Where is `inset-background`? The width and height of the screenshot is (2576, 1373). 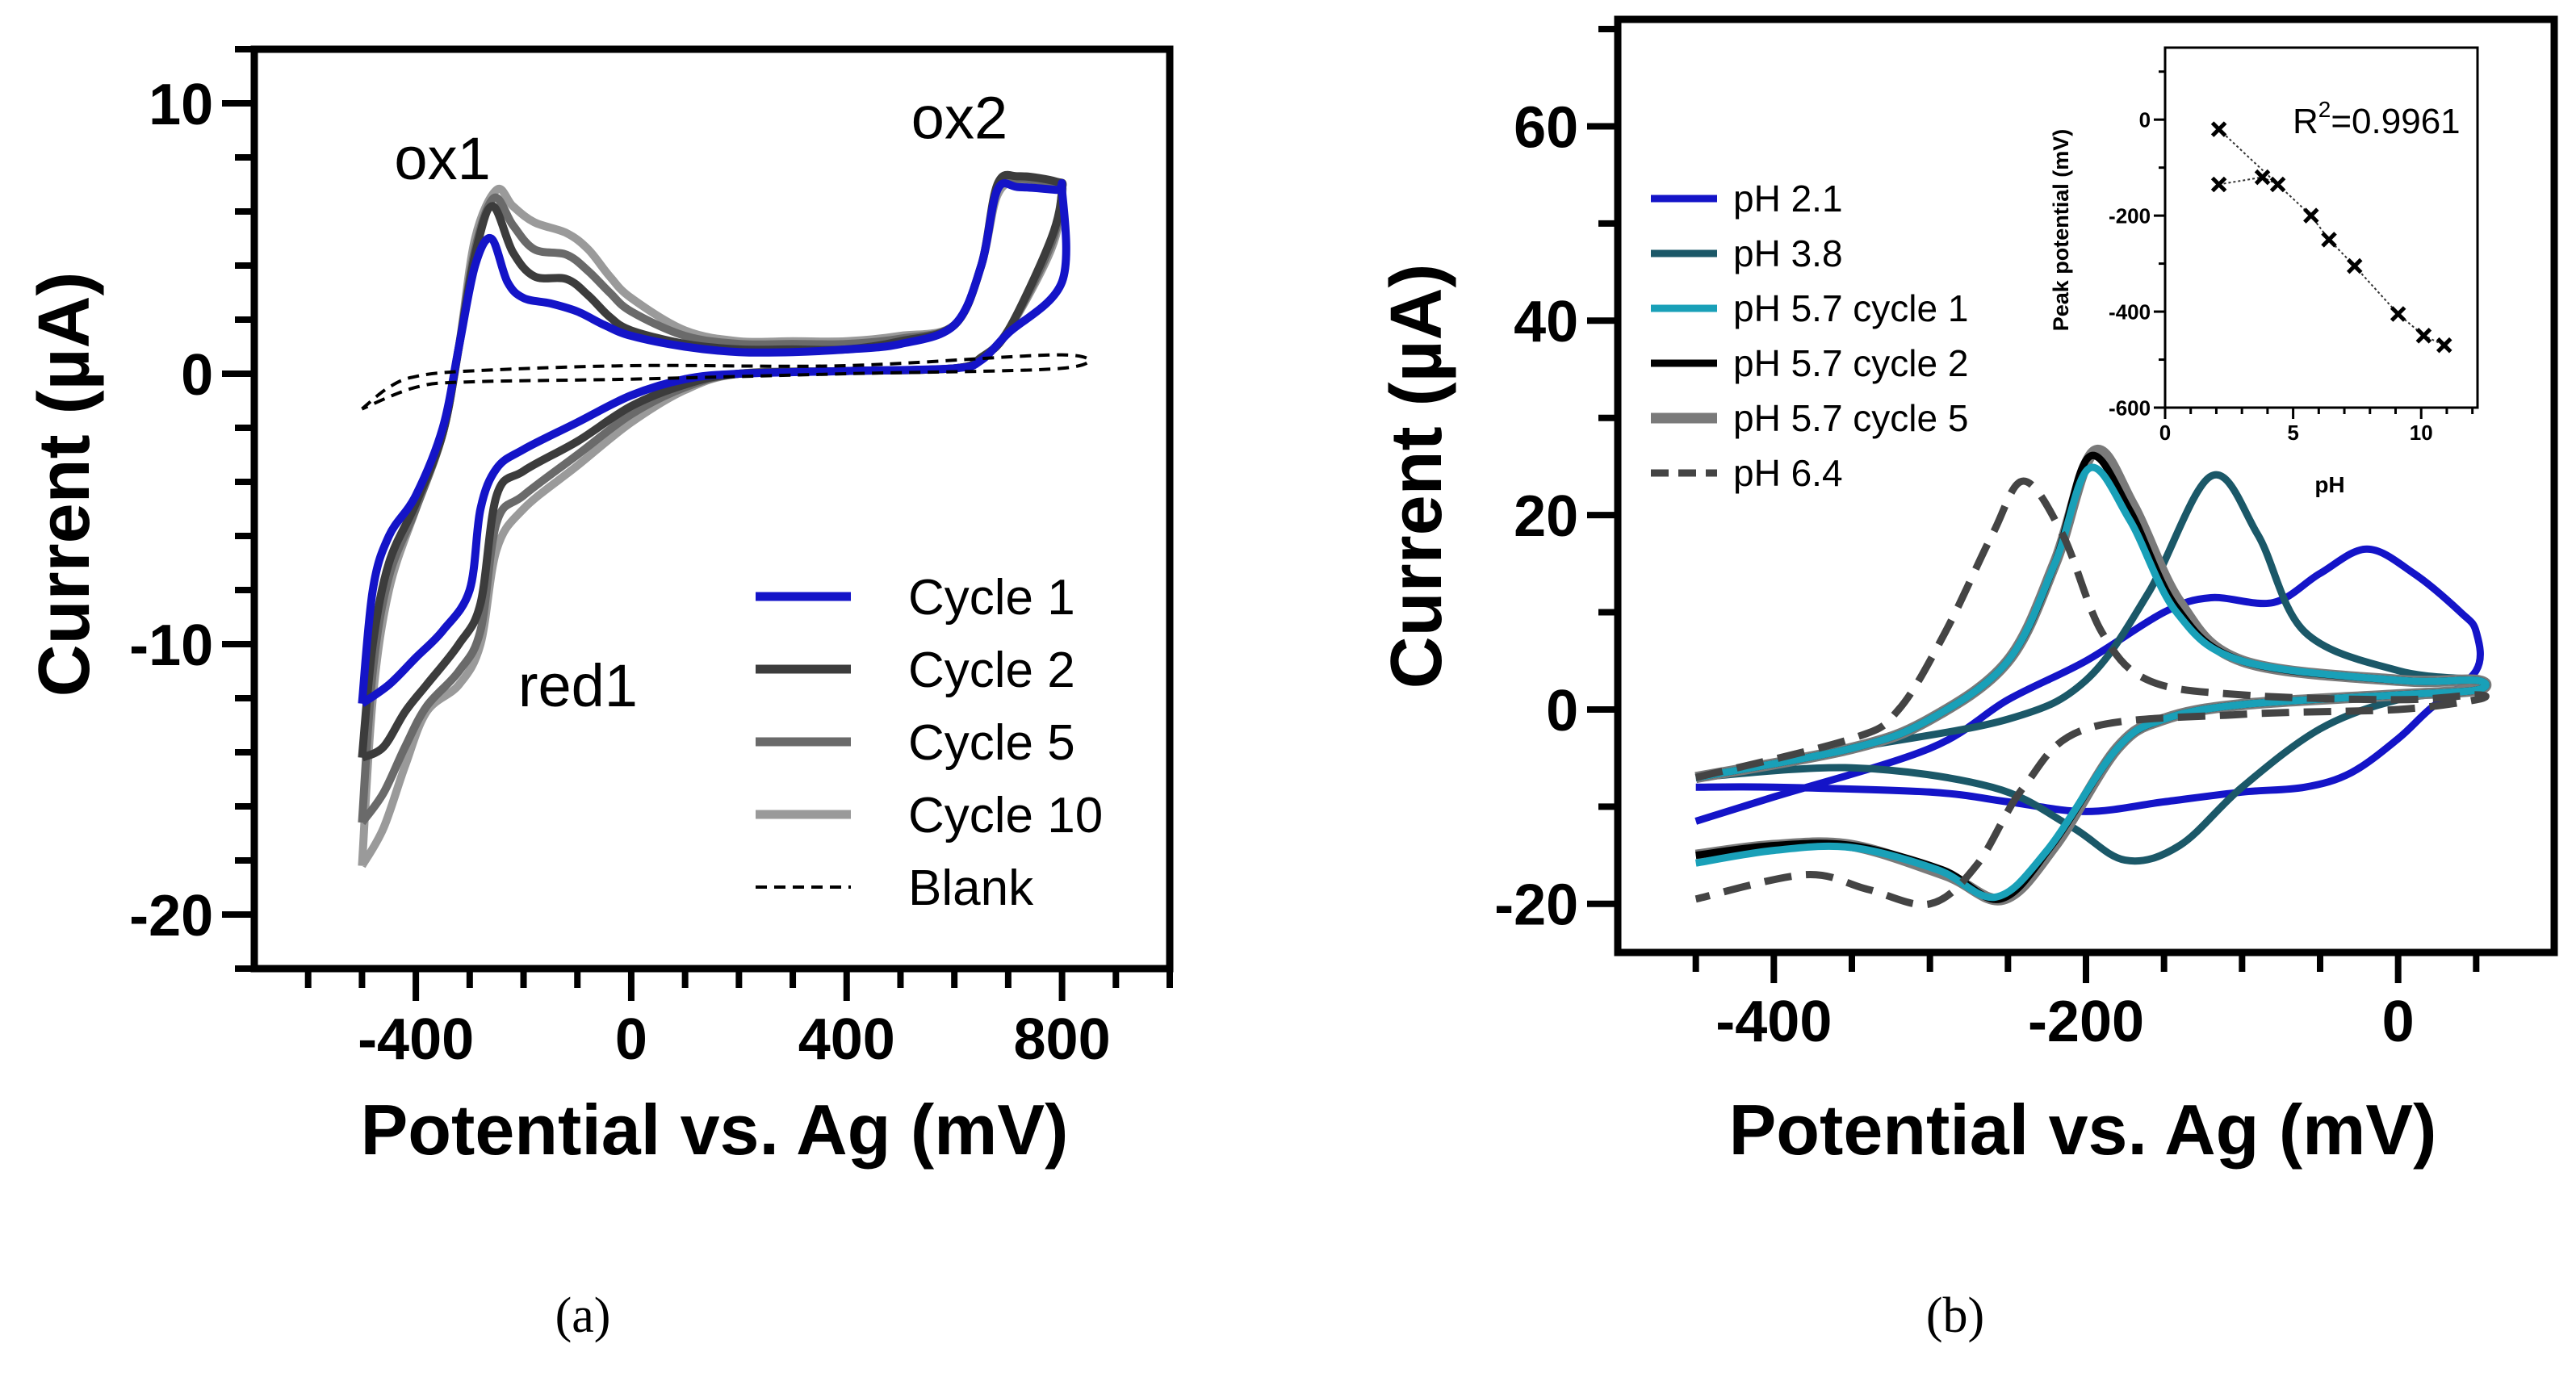 inset-background is located at coordinates (2321, 228).